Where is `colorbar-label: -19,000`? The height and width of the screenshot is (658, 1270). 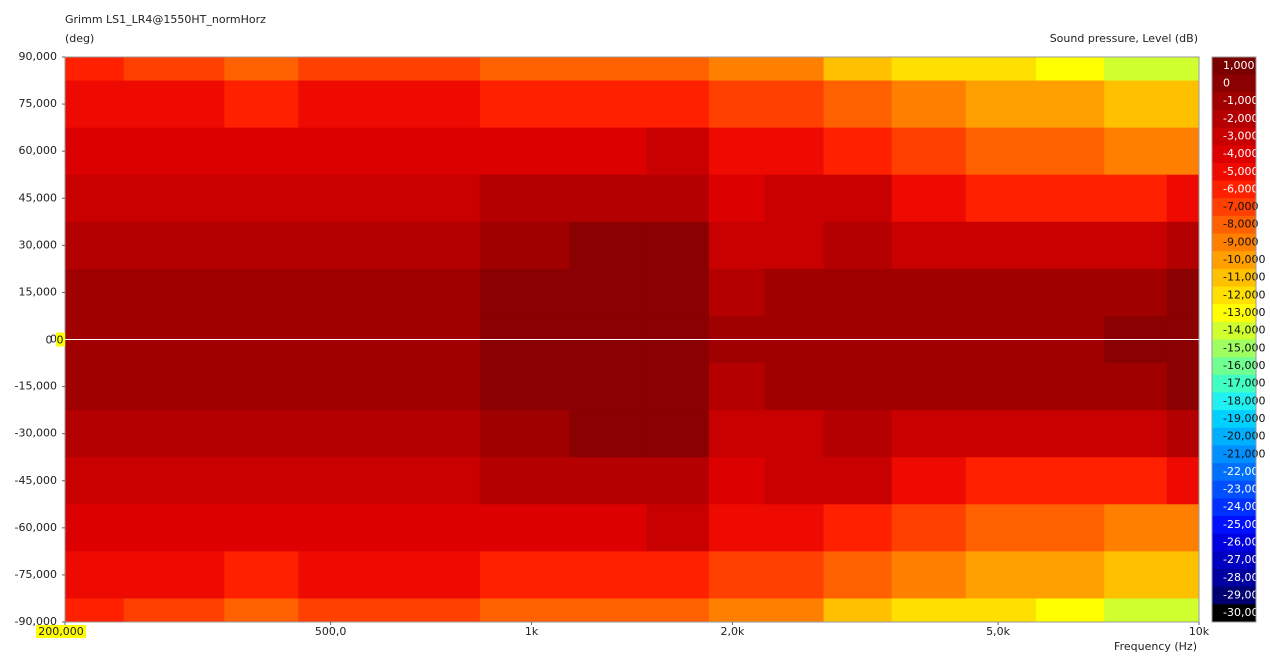
colorbar-label: -19,000 is located at coordinates (1244, 418).